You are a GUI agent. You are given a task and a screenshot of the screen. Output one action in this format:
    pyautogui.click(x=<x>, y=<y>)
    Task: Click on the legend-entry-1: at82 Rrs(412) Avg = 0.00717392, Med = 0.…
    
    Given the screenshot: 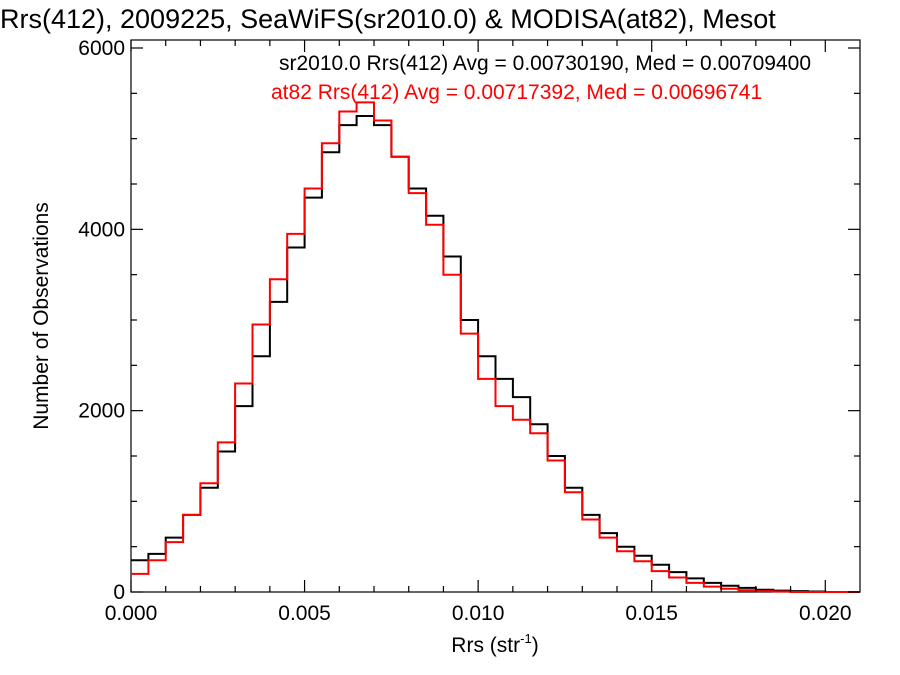 What is the action you would take?
    pyautogui.click(x=516, y=92)
    